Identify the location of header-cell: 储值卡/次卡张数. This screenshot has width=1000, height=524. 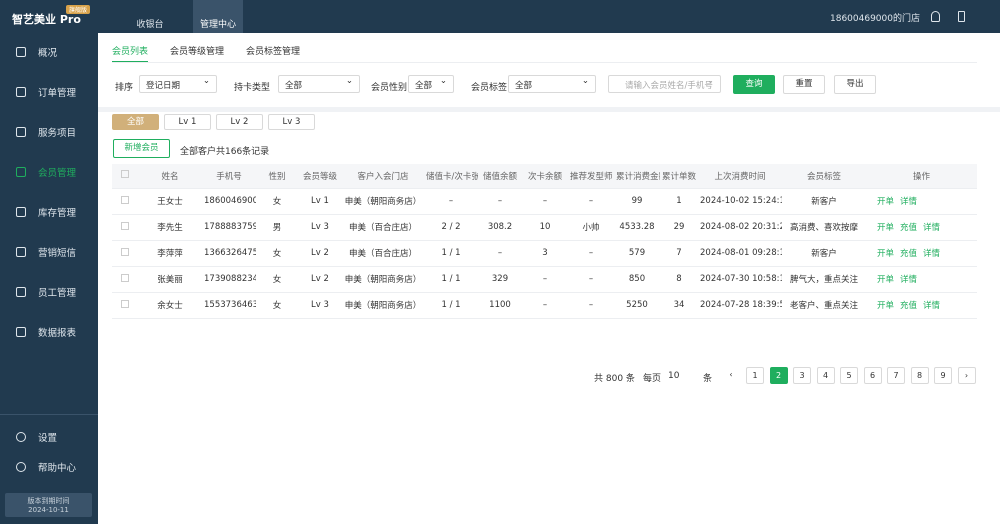
(451, 176).